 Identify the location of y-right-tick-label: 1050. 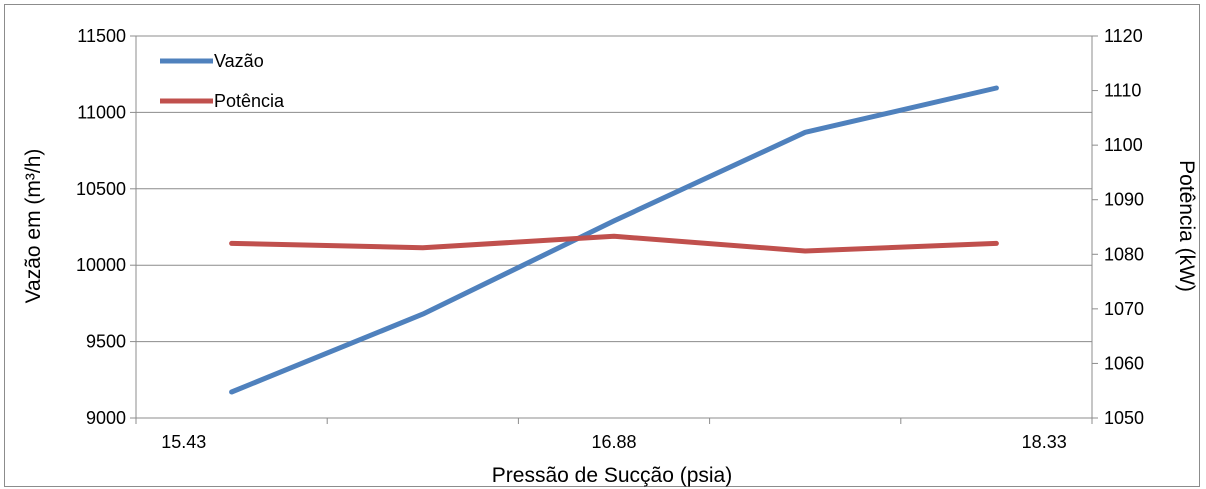
(1124, 418).